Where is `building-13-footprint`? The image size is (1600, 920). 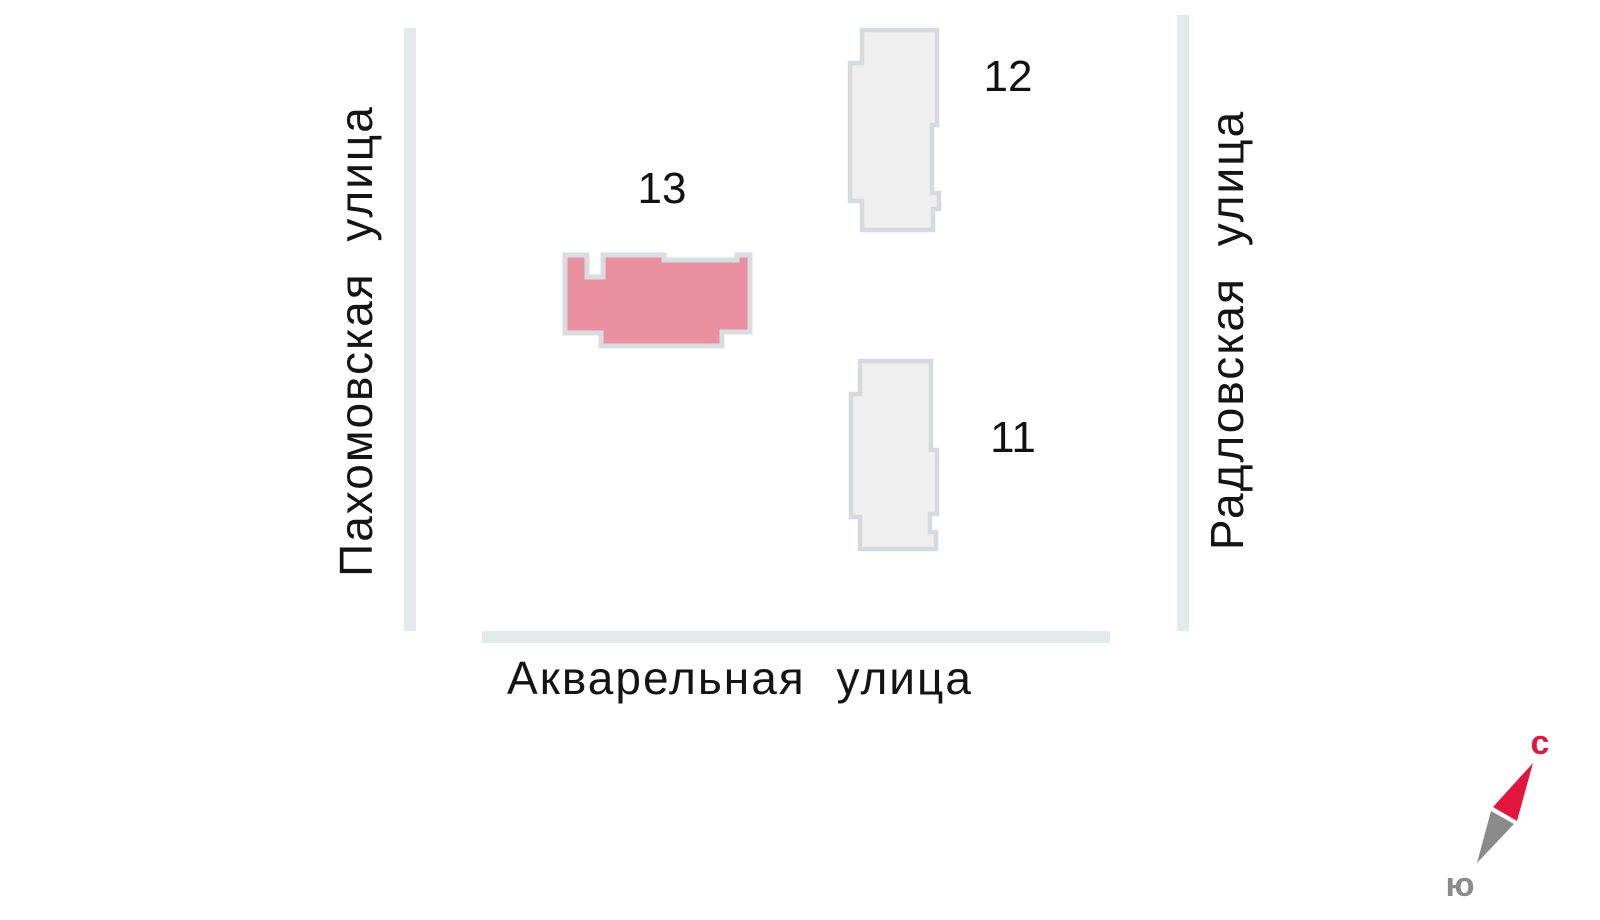
building-13-footprint is located at coordinates (657, 300).